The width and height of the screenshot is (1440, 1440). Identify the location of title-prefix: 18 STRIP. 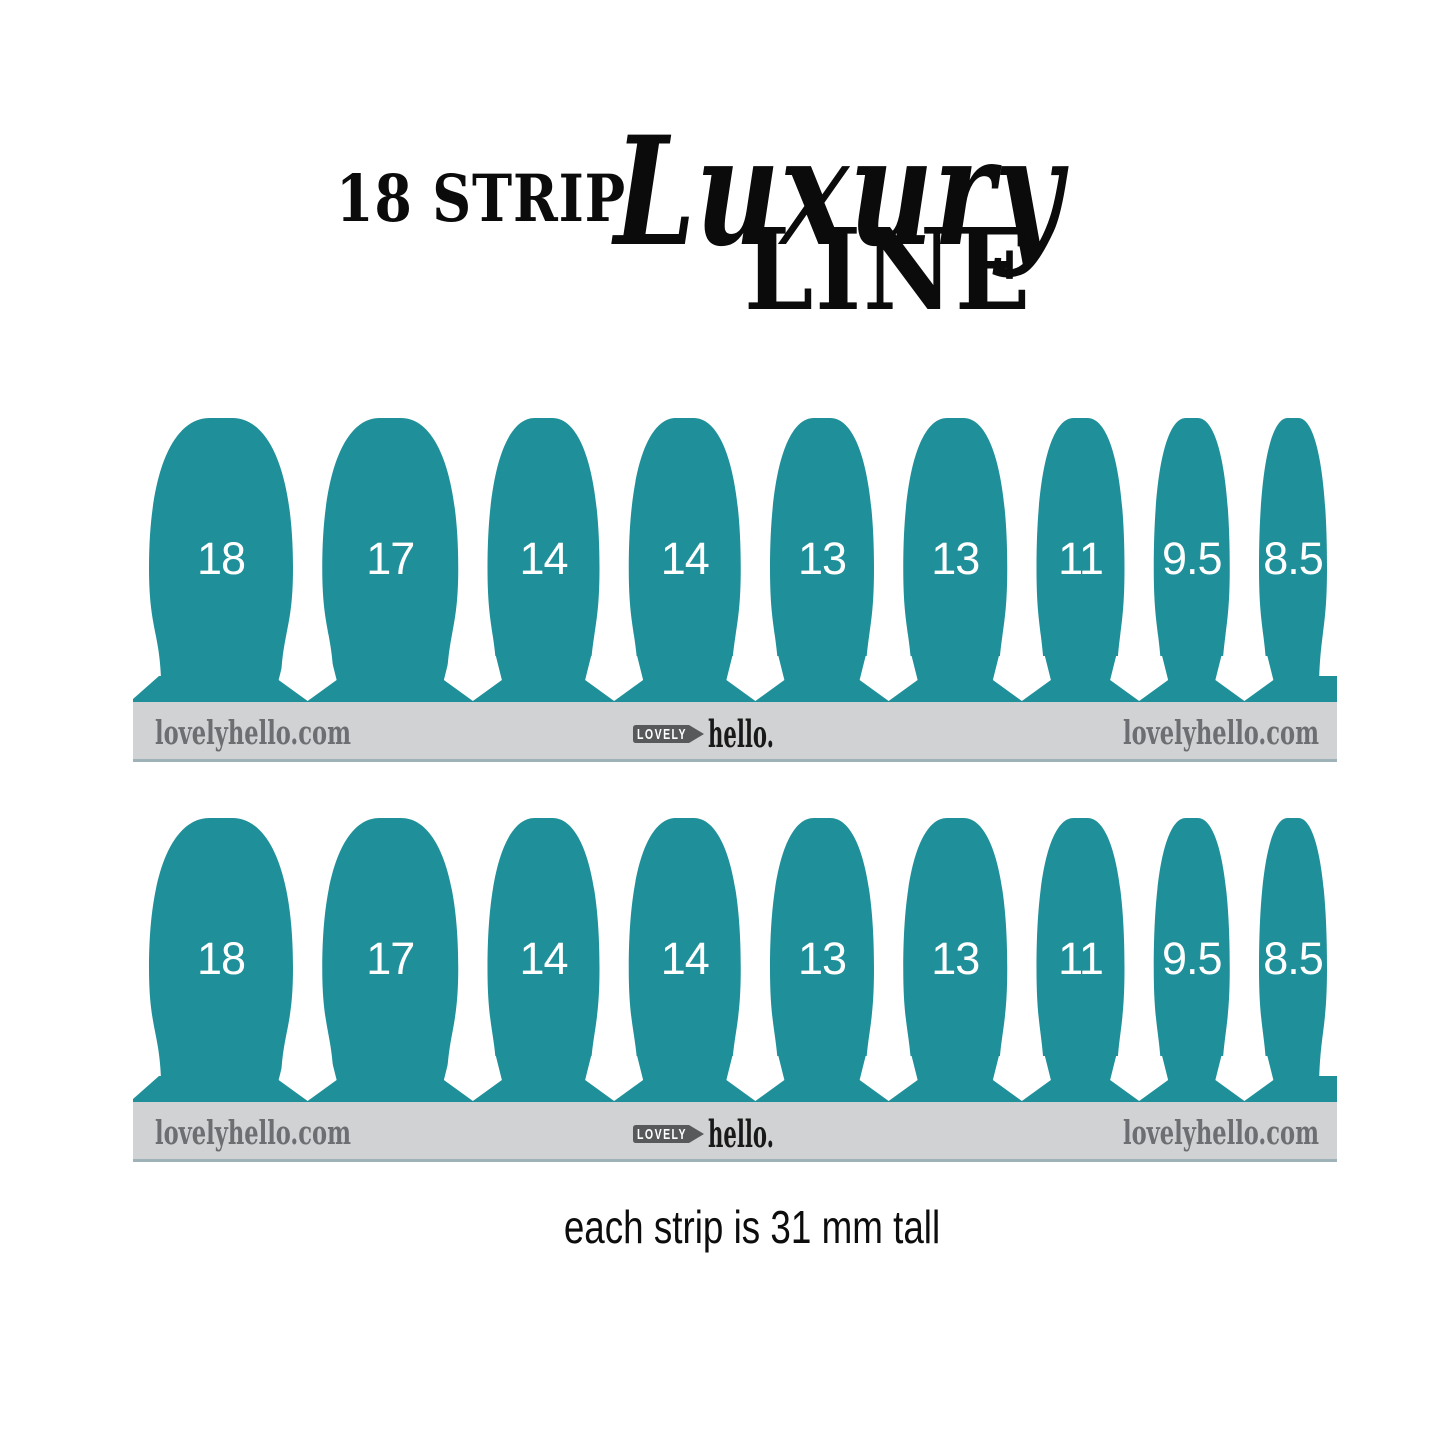
(481, 199).